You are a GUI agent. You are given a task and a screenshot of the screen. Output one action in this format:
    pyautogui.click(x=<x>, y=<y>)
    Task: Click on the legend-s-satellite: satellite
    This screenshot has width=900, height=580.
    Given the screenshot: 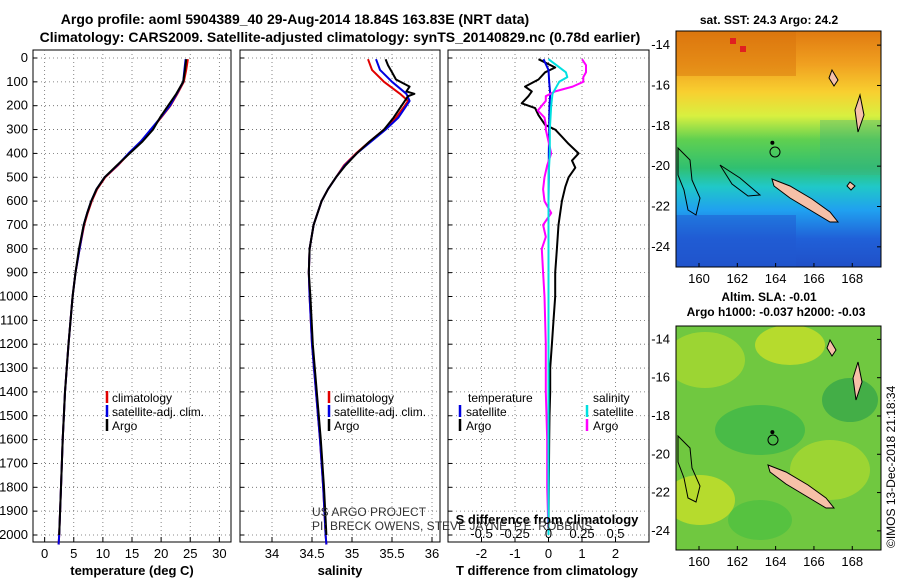 What is the action you would take?
    pyautogui.click(x=613, y=412)
    